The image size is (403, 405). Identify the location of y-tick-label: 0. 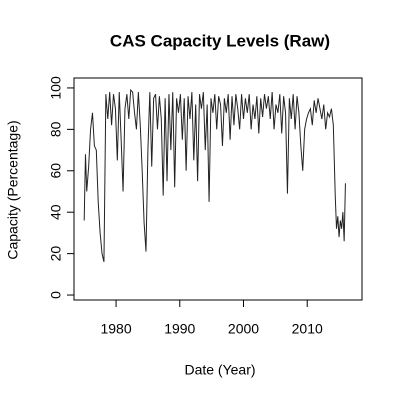
(56, 295).